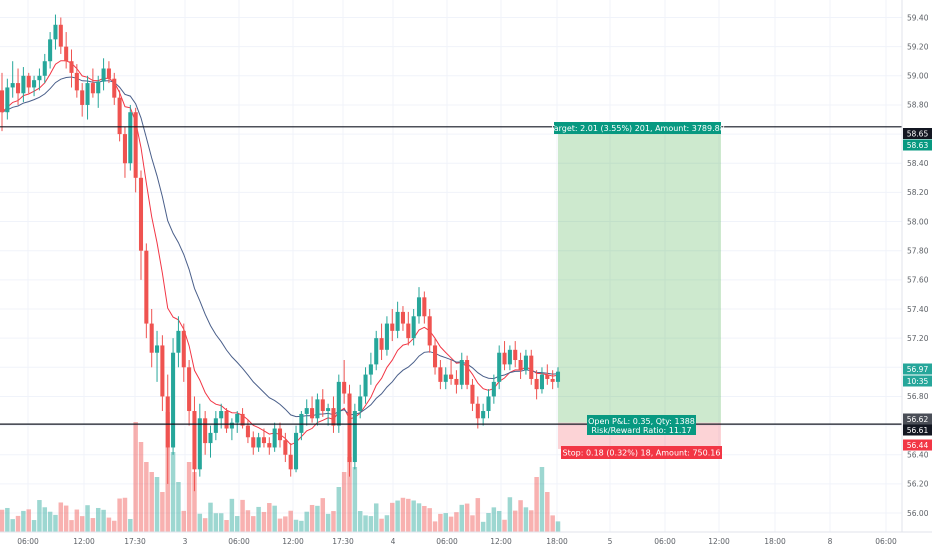 The image size is (932, 550). What do you see at coordinates (918, 430) in the screenshot?
I see `price-tag-label: 56.61` at bounding box center [918, 430].